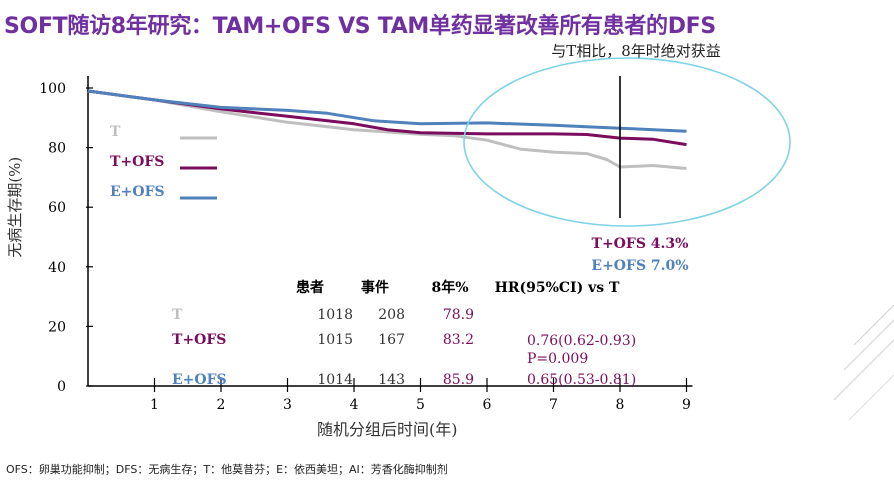 The width and height of the screenshot is (894, 484). Describe the element at coordinates (581, 341) in the screenshot. I see `table-row-hr: 0.76(0.62-0.93)` at that location.